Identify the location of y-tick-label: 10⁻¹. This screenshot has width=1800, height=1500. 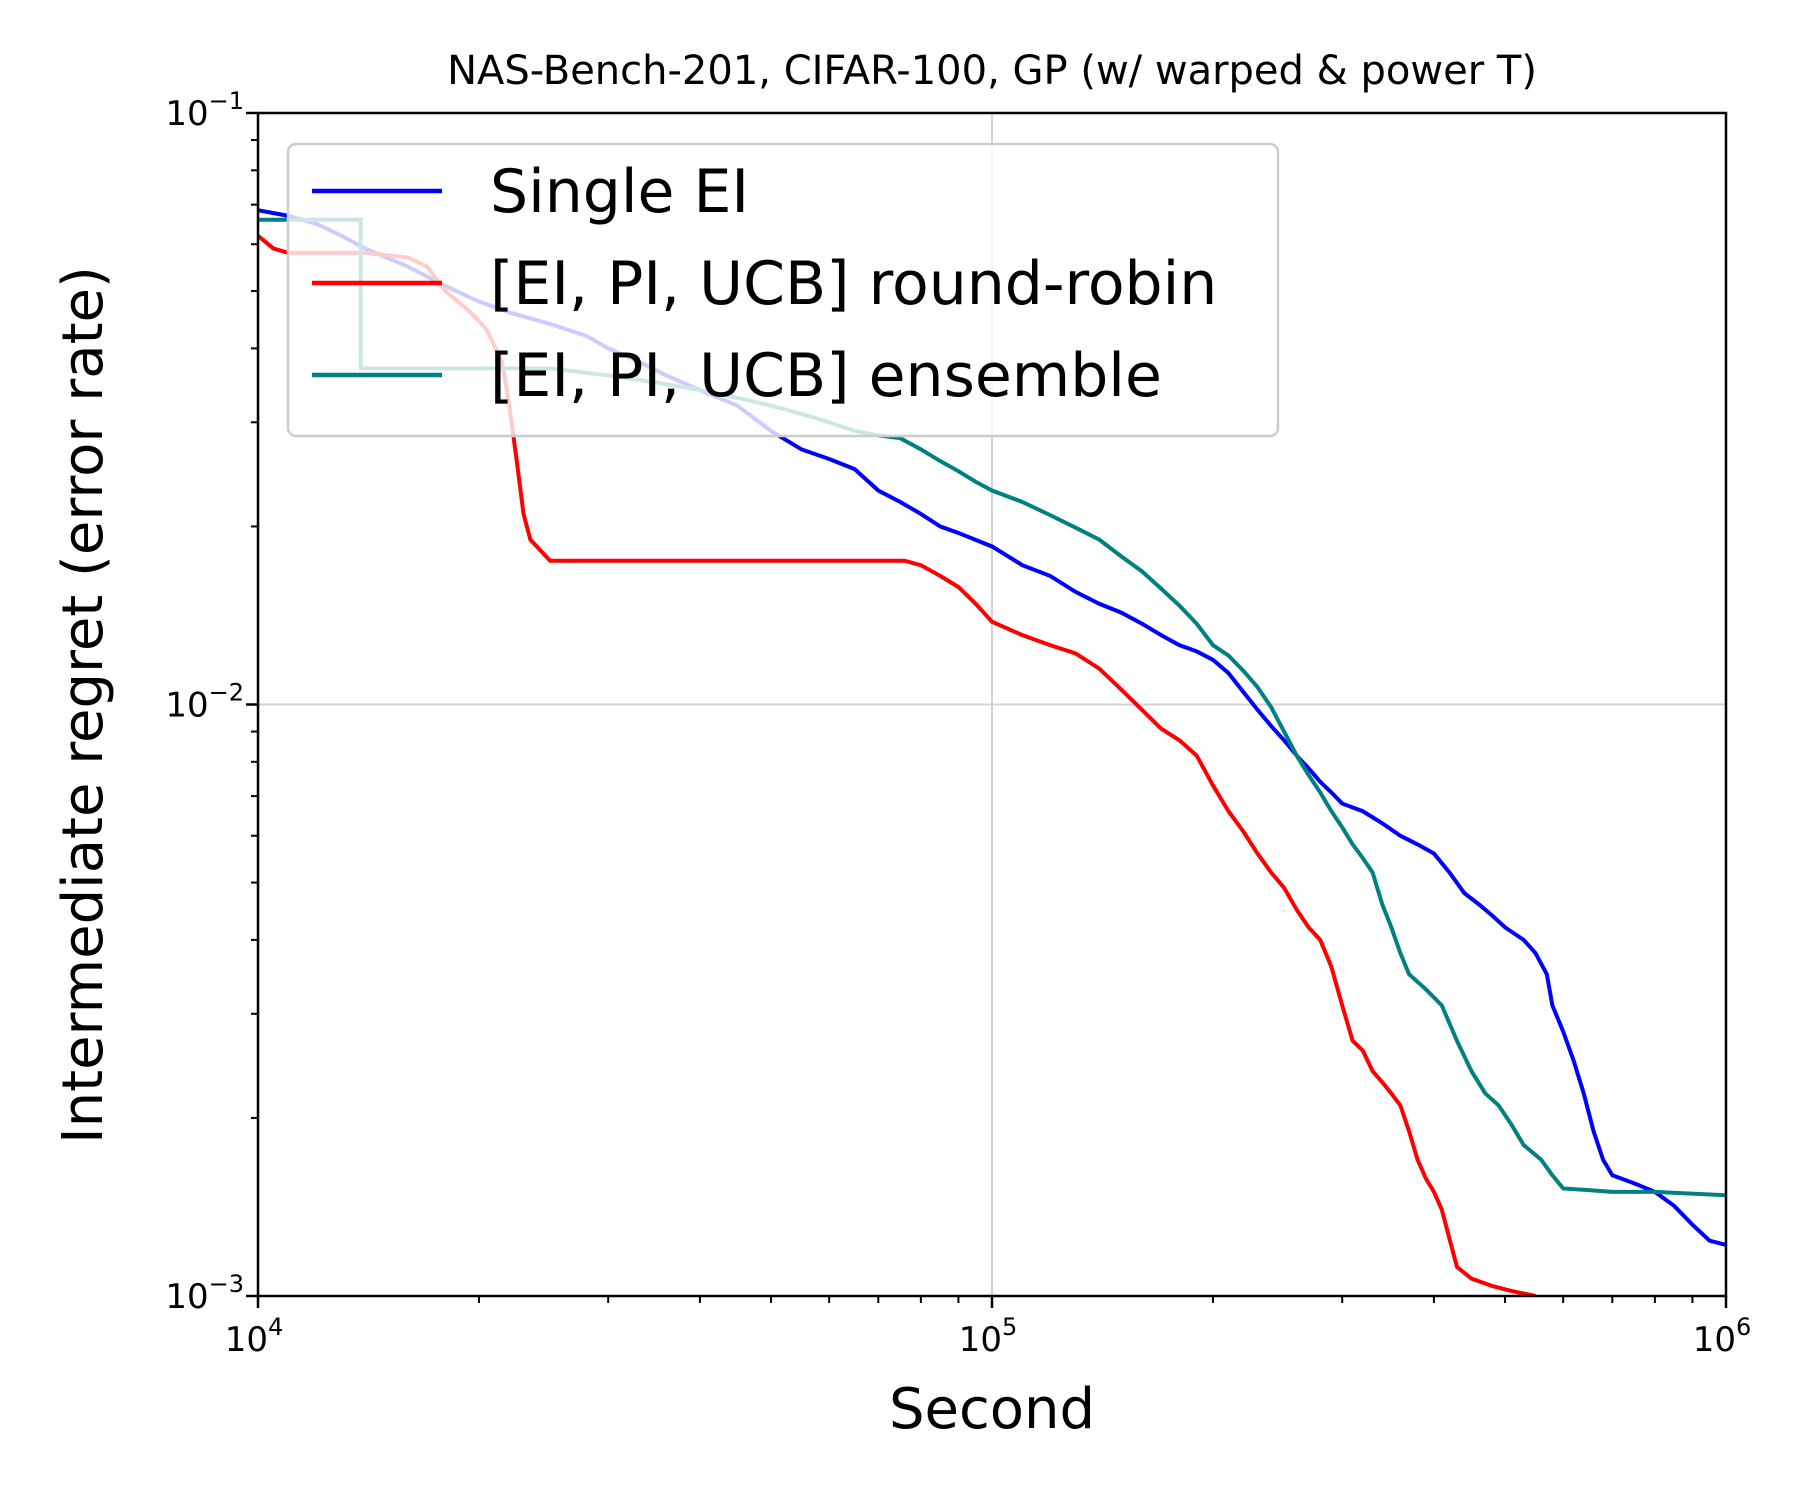
(204, 110).